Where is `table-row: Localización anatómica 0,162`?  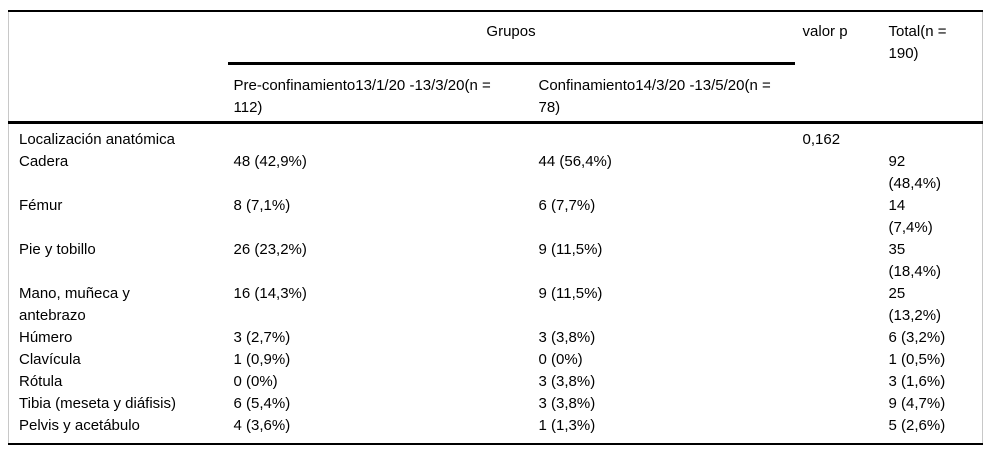 table-row: Localización anatómica 0,162 is located at coordinates (495, 136).